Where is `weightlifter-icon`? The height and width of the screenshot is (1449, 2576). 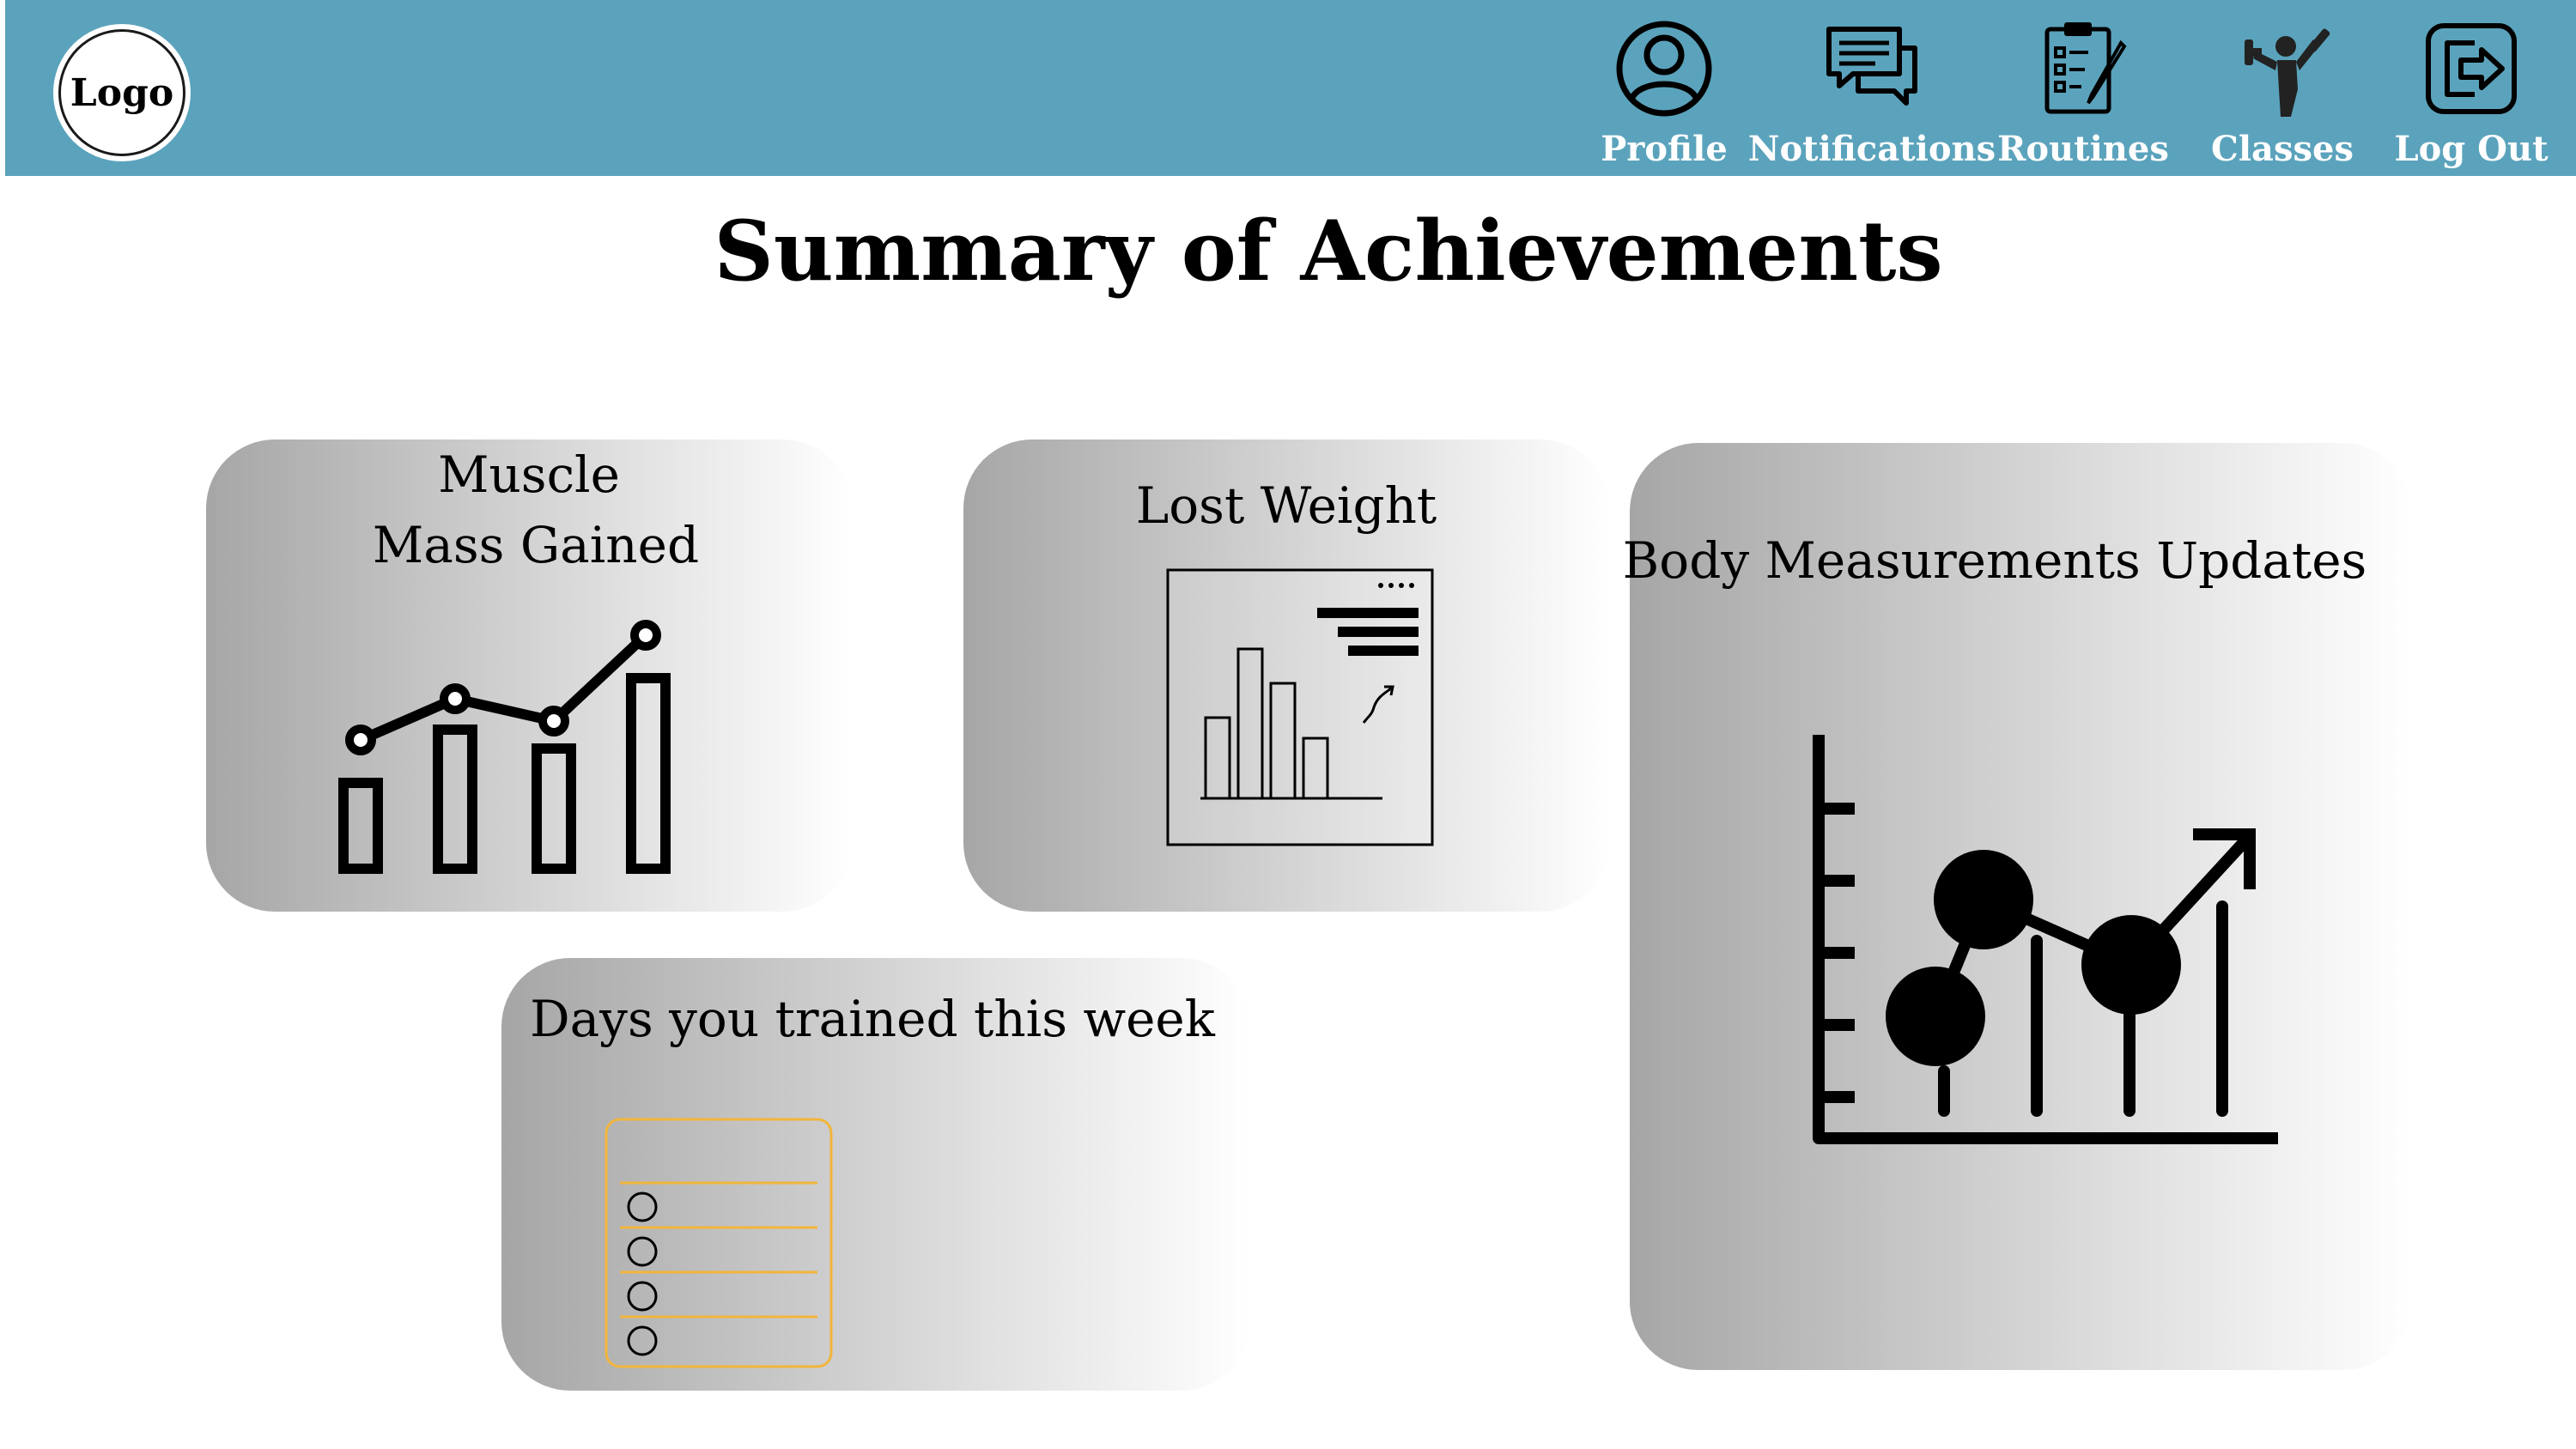
weightlifter-icon is located at coordinates (2287, 72).